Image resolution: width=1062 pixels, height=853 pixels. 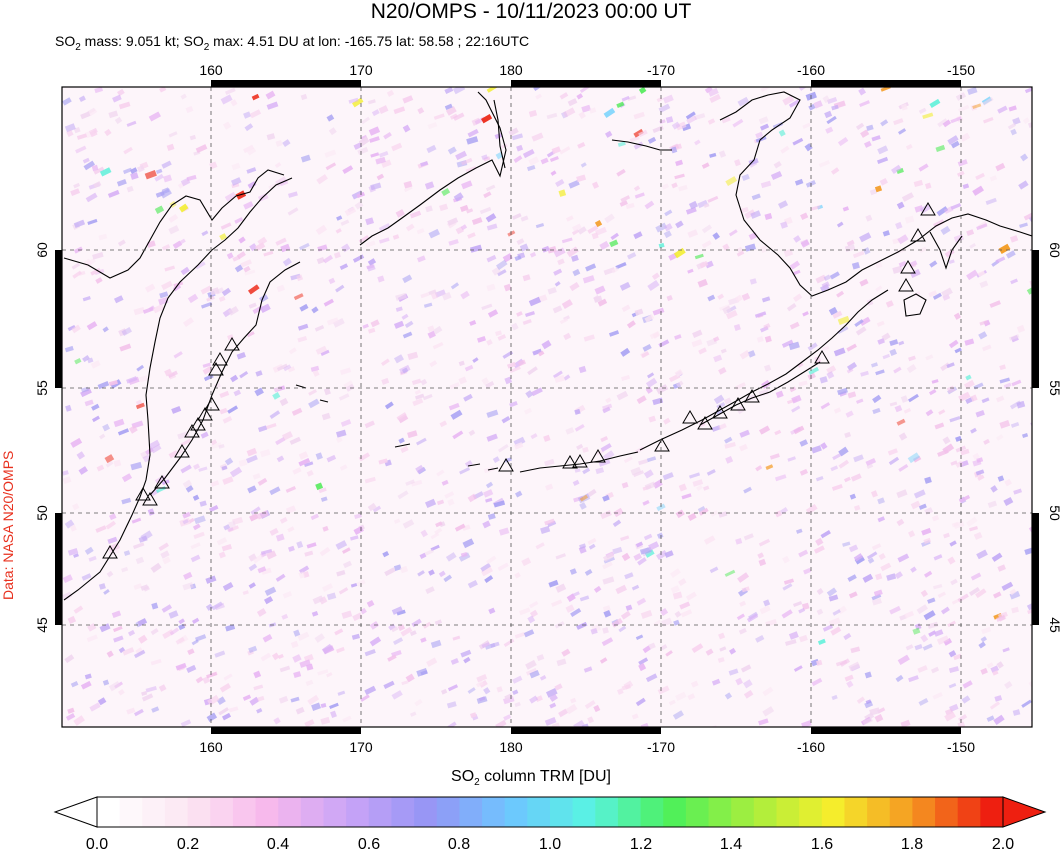 I want to click on colorbar-high-arrow, so click(x=1024, y=812).